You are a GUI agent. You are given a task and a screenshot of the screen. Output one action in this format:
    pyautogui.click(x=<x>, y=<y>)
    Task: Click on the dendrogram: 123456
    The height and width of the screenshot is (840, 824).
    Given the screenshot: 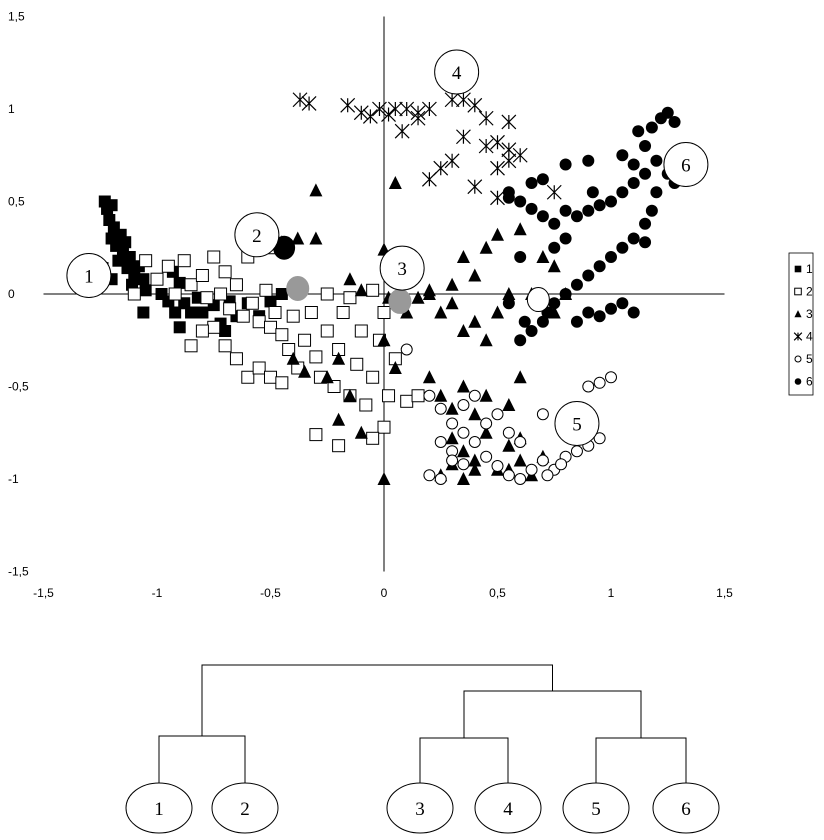 What is the action you would take?
    pyautogui.click(x=422, y=749)
    